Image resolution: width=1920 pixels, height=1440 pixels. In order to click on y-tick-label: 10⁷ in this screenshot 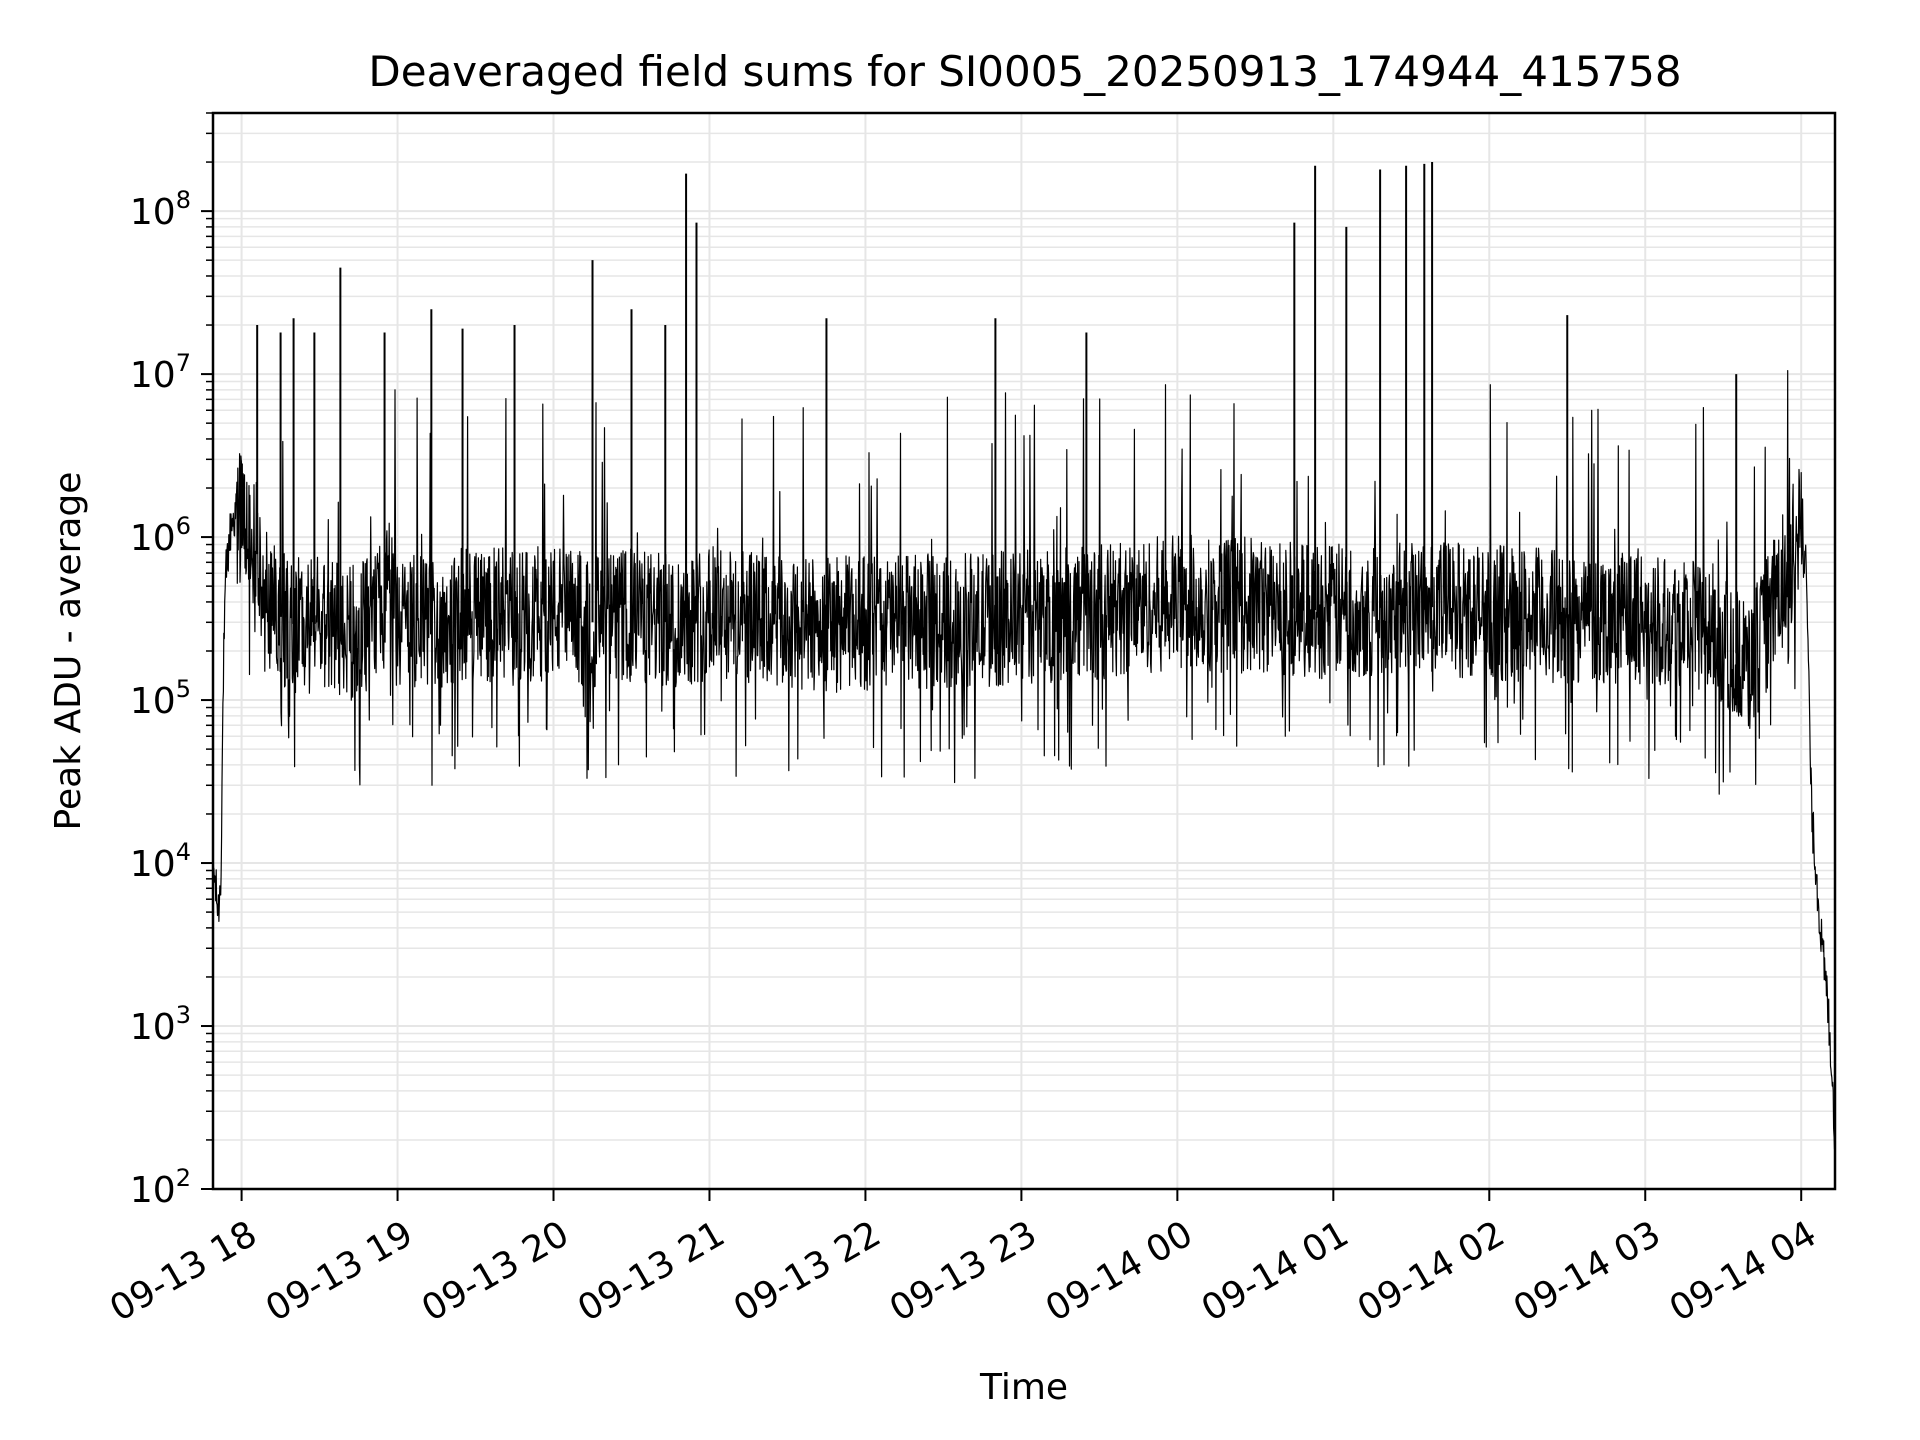, I will do `click(160, 372)`.